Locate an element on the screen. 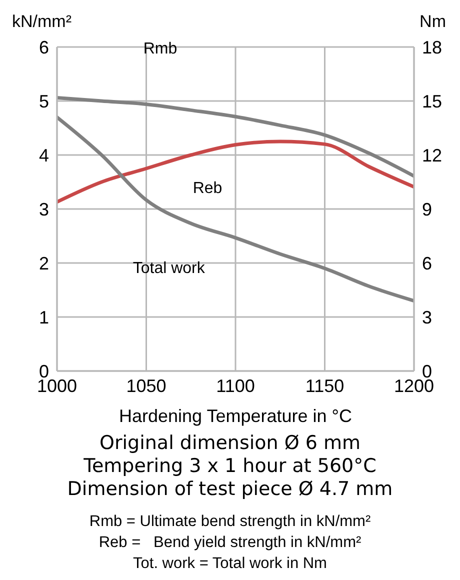 This screenshot has width=460, height=580. y2-tick-label: 3 is located at coordinates (427, 317).